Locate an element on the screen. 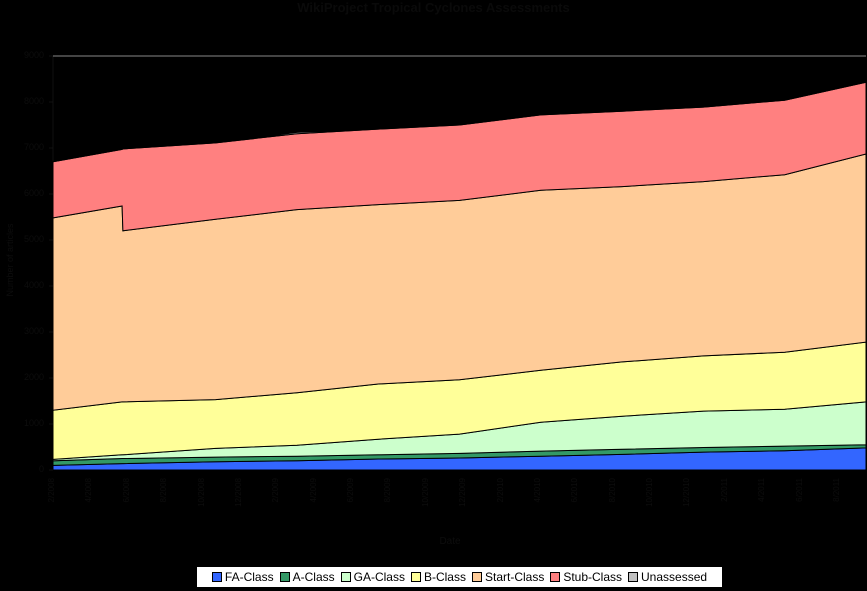 The width and height of the screenshot is (867, 591). x-tick-label: 2/2010 is located at coordinates (500, 490).